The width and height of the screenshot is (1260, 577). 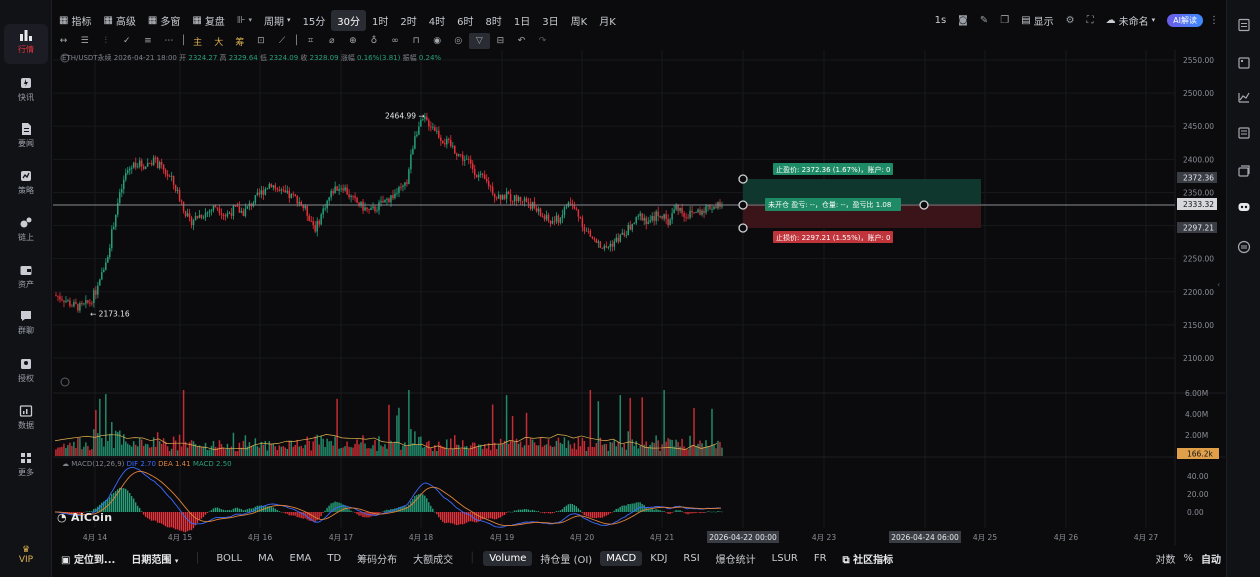 I want to click on undo-icon: ↶, so click(x=521, y=41).